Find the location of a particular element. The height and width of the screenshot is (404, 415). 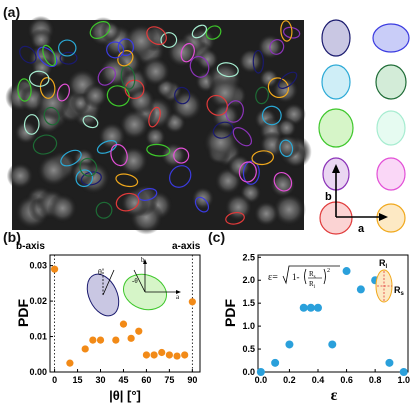

y-tick-label: 1.5 is located at coordinates (248, 303).